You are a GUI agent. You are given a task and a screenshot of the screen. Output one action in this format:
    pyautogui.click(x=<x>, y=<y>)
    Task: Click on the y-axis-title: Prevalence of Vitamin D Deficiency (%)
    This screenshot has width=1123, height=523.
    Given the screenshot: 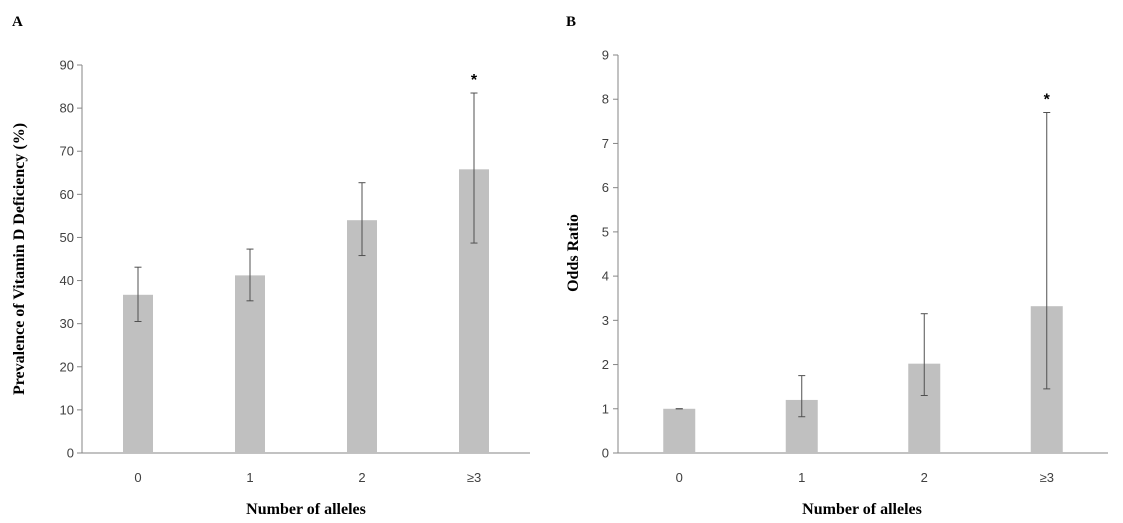 What is the action you would take?
    pyautogui.click(x=19, y=259)
    